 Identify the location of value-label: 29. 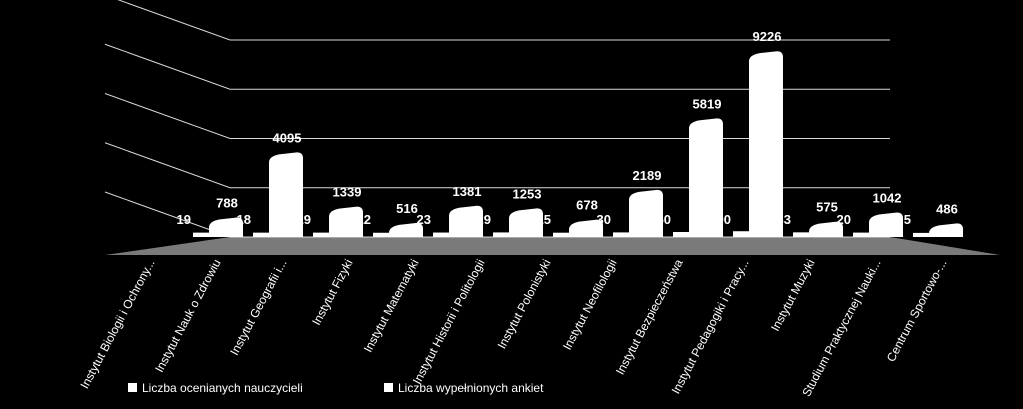
(484, 219).